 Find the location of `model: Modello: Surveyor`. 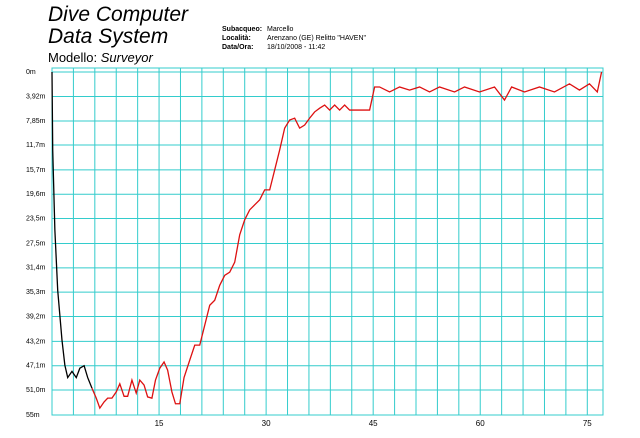

model: Modello: Surveyor is located at coordinates (100, 57).